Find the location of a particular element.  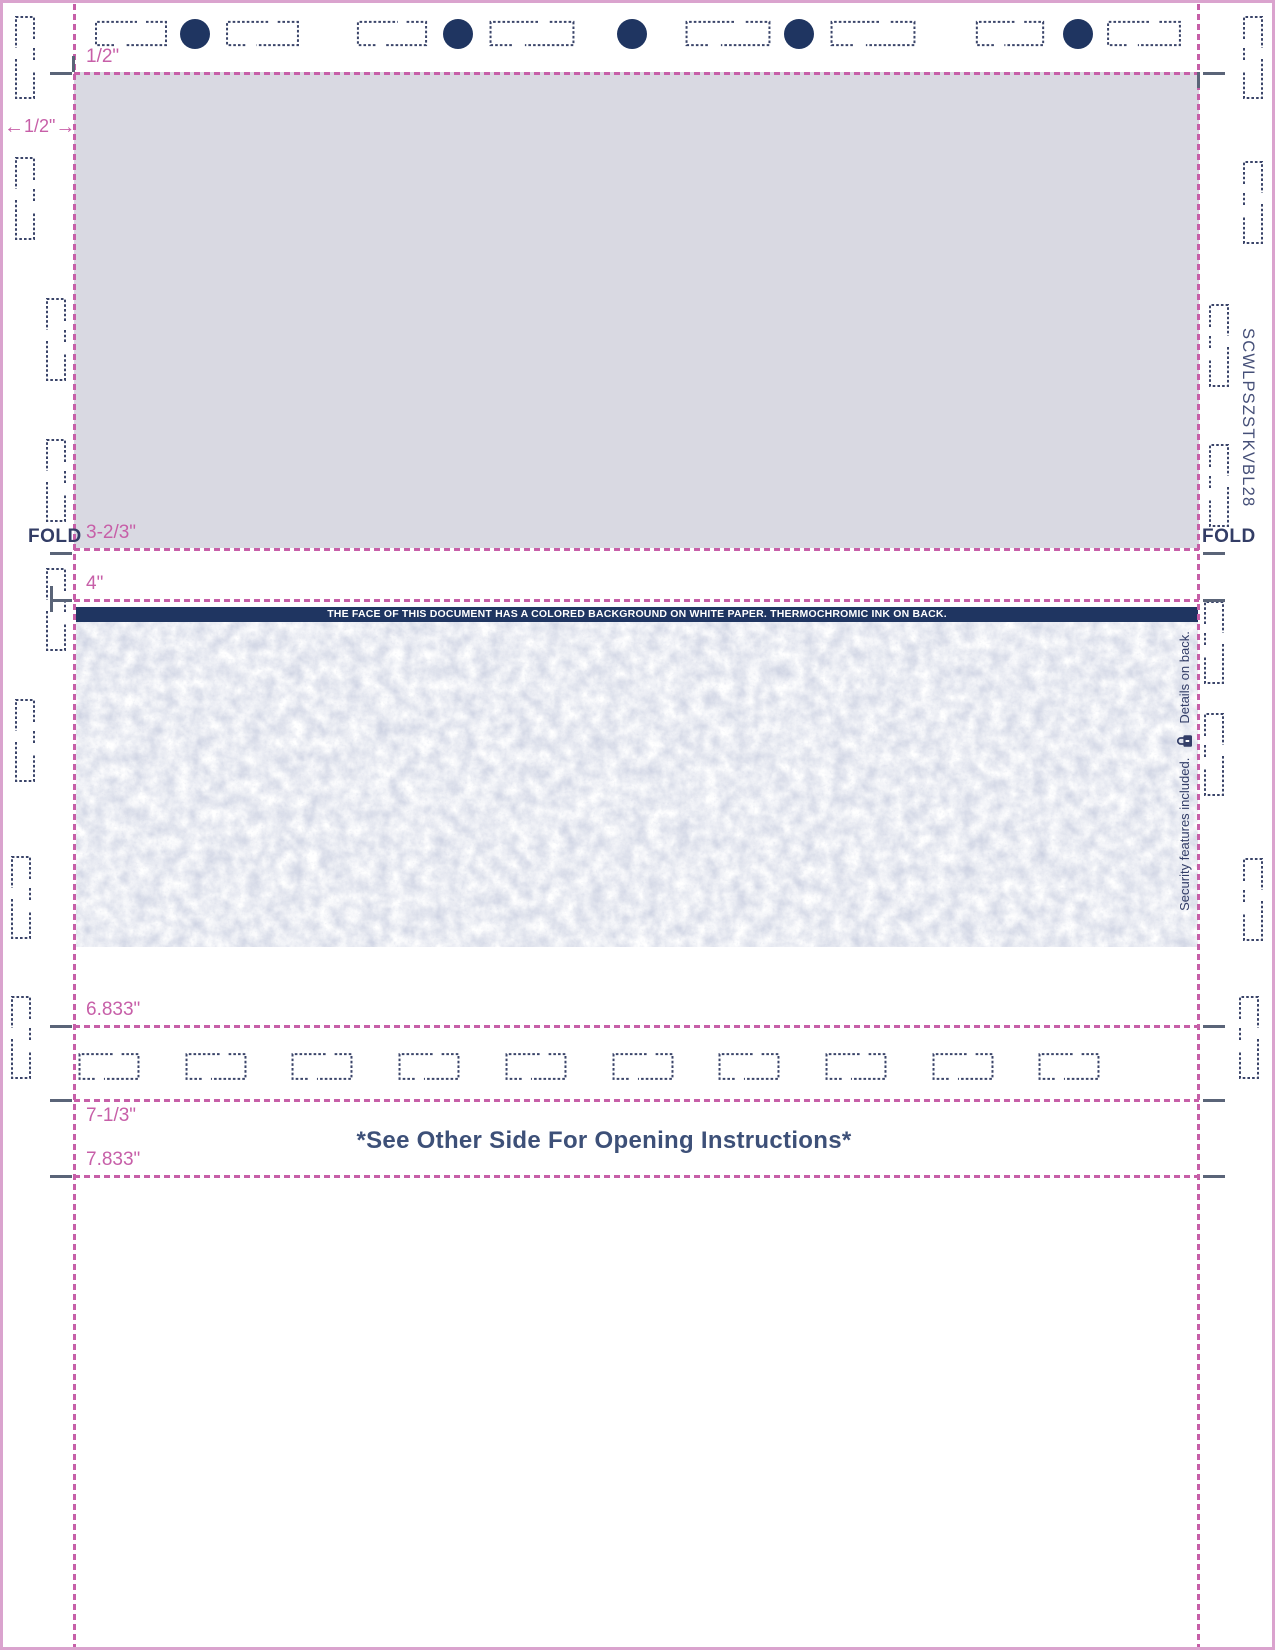

trim-edge-top is located at coordinates (637, 1).